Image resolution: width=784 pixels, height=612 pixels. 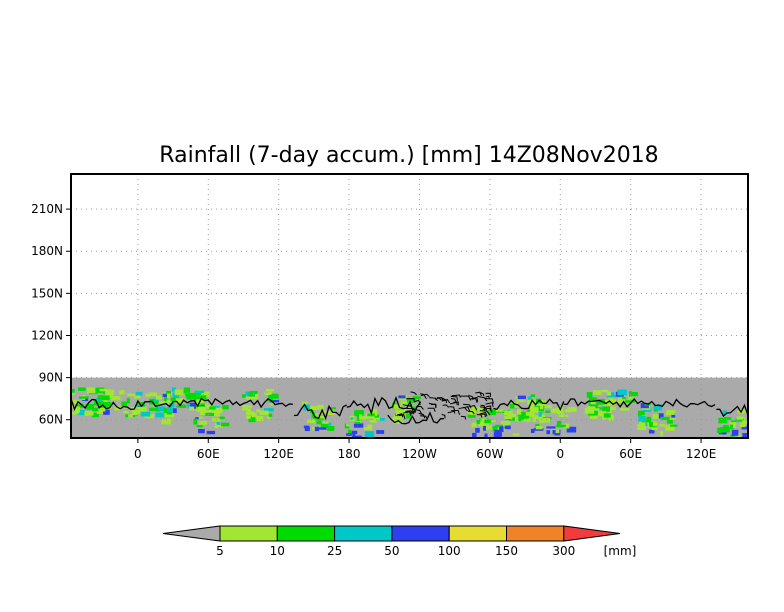 What do you see at coordinates (106, 404) in the screenshot?
I see `coastline` at bounding box center [106, 404].